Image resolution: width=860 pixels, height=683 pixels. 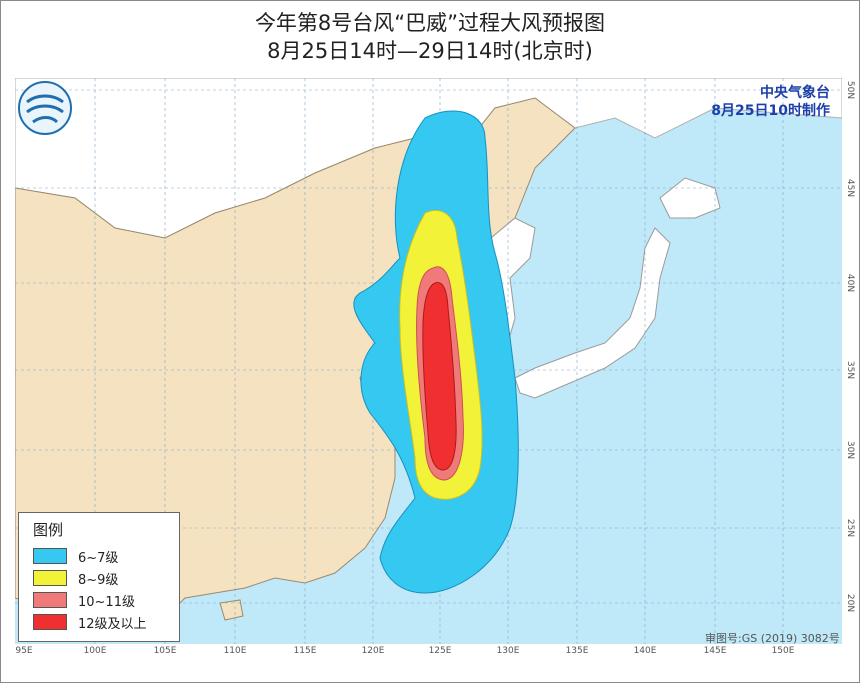 I want to click on lat-label: 20N, so click(x=850, y=603).